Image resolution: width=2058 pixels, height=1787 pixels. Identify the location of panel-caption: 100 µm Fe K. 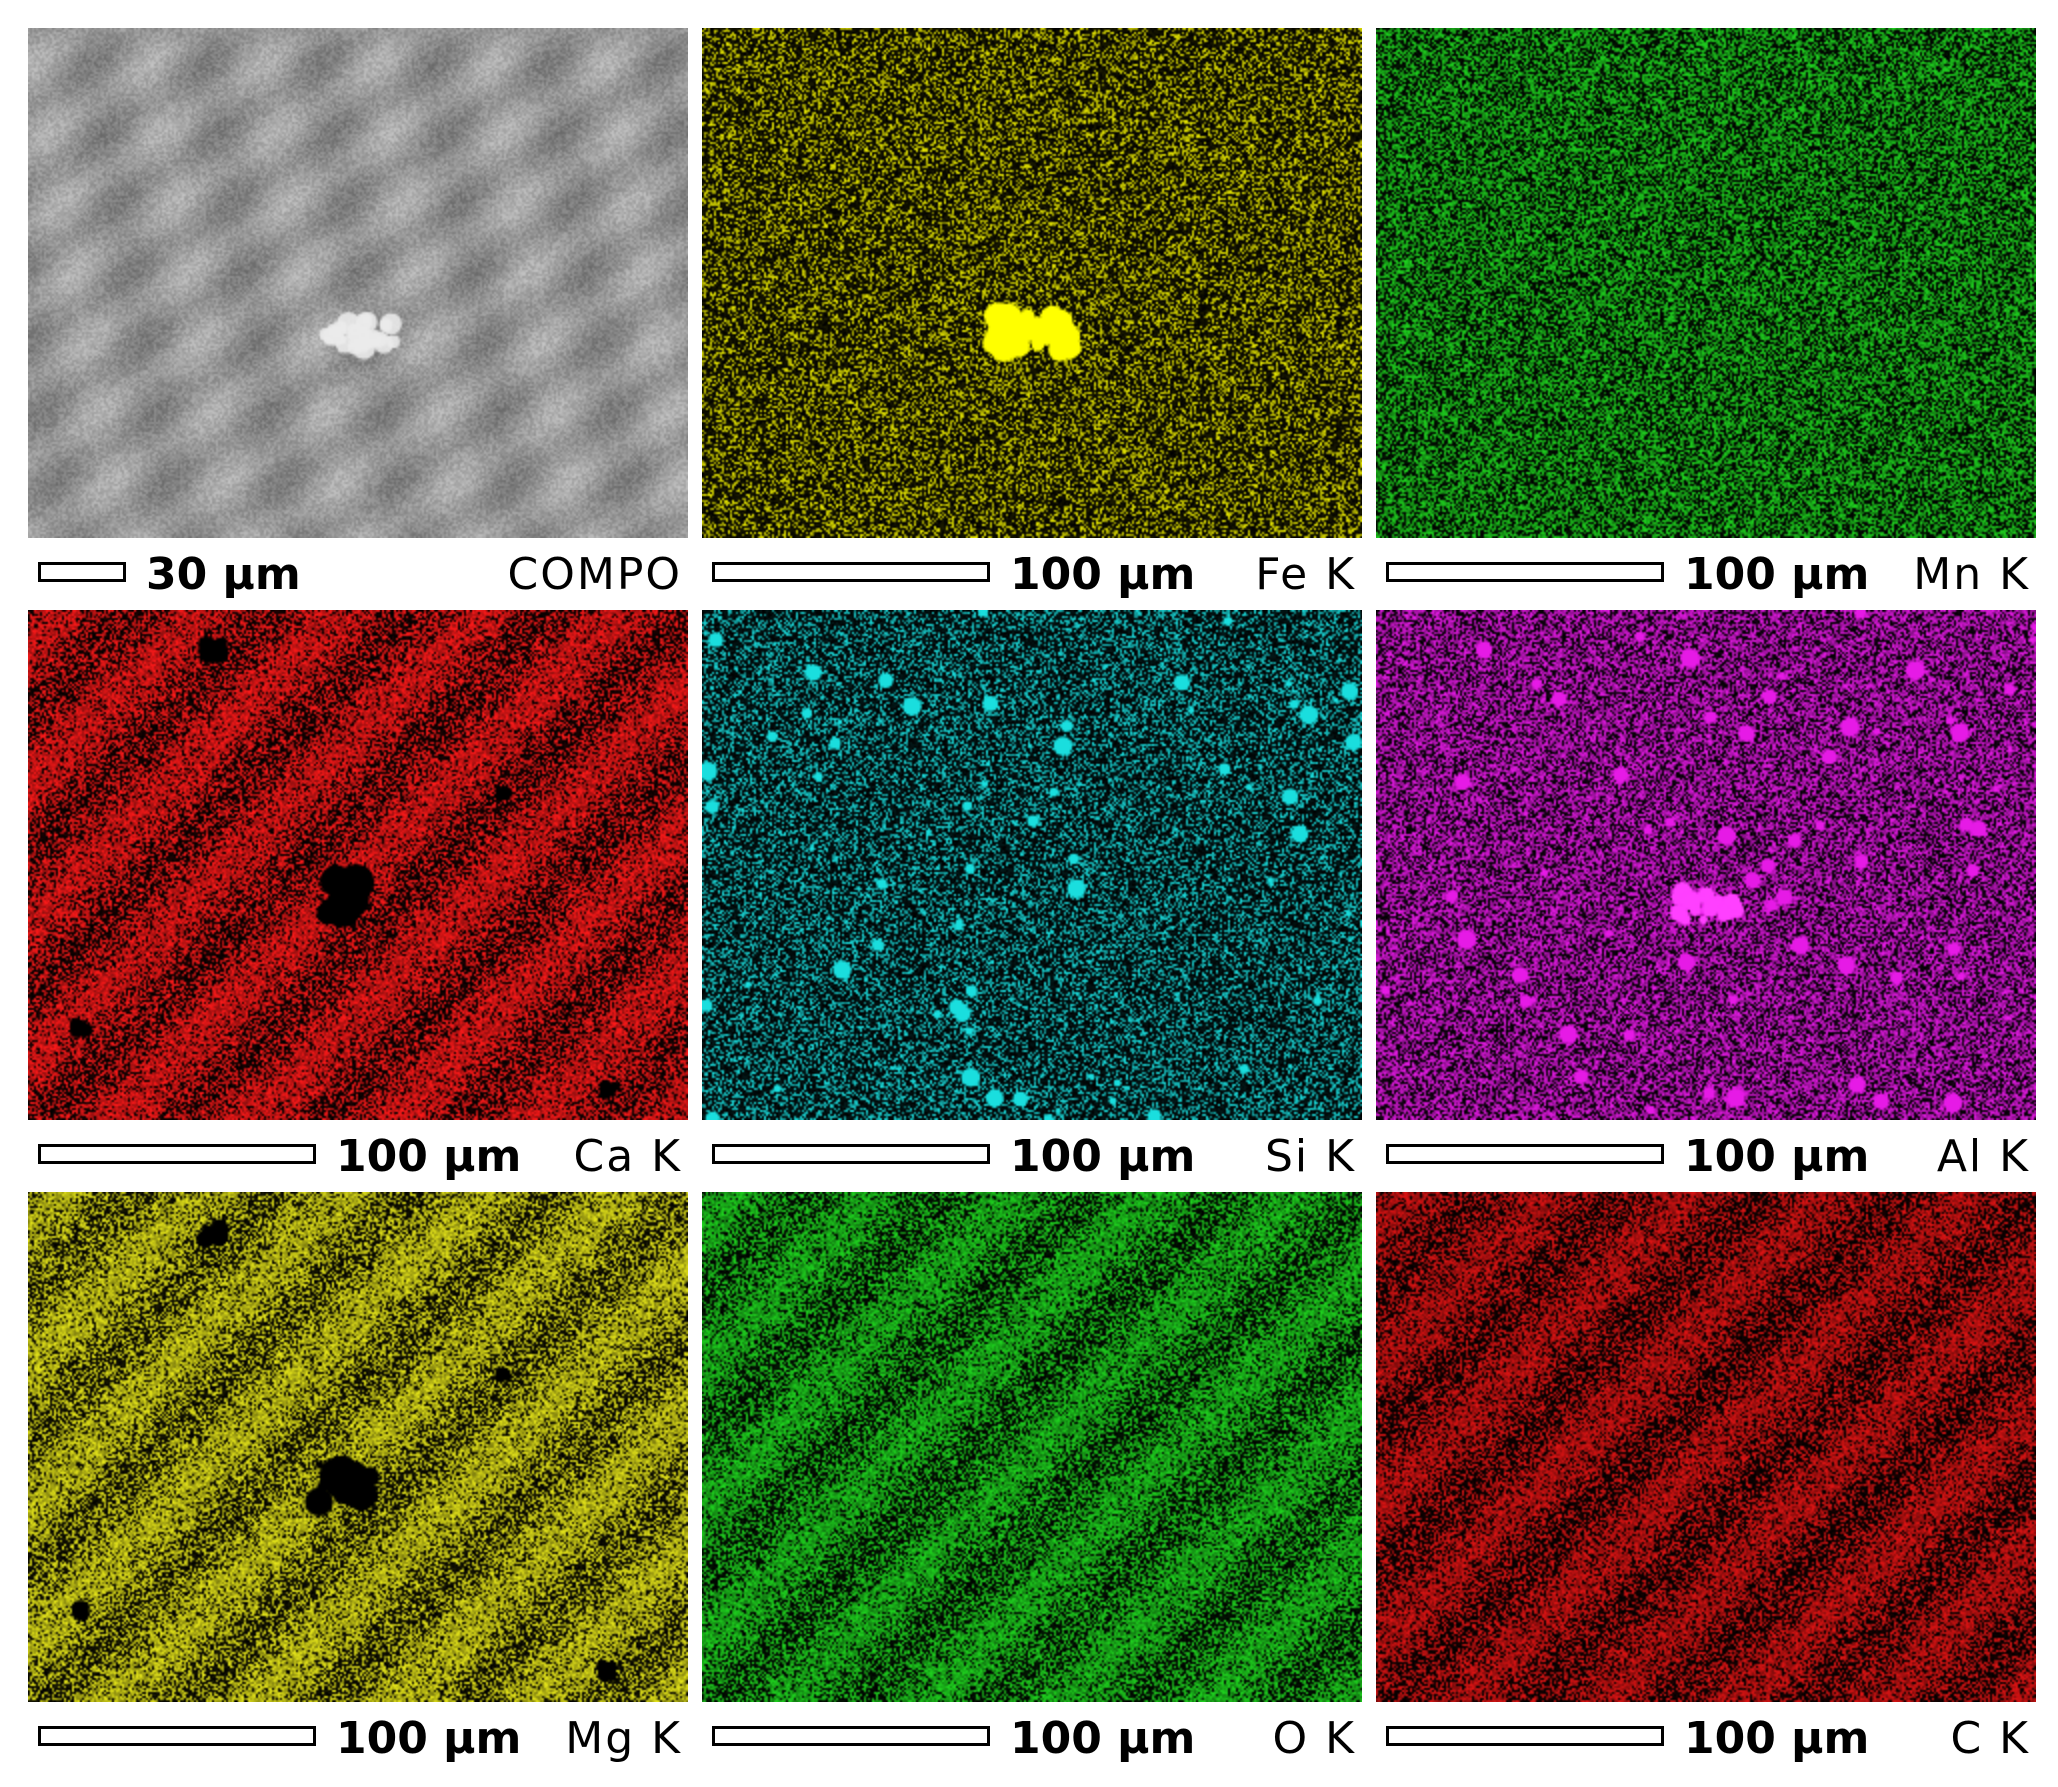
(1032, 575).